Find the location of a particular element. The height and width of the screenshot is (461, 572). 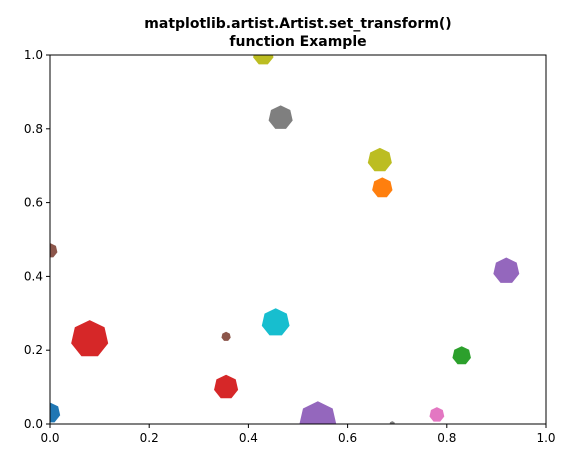

y-tick-label-0: 0.0 is located at coordinates (33, 424).